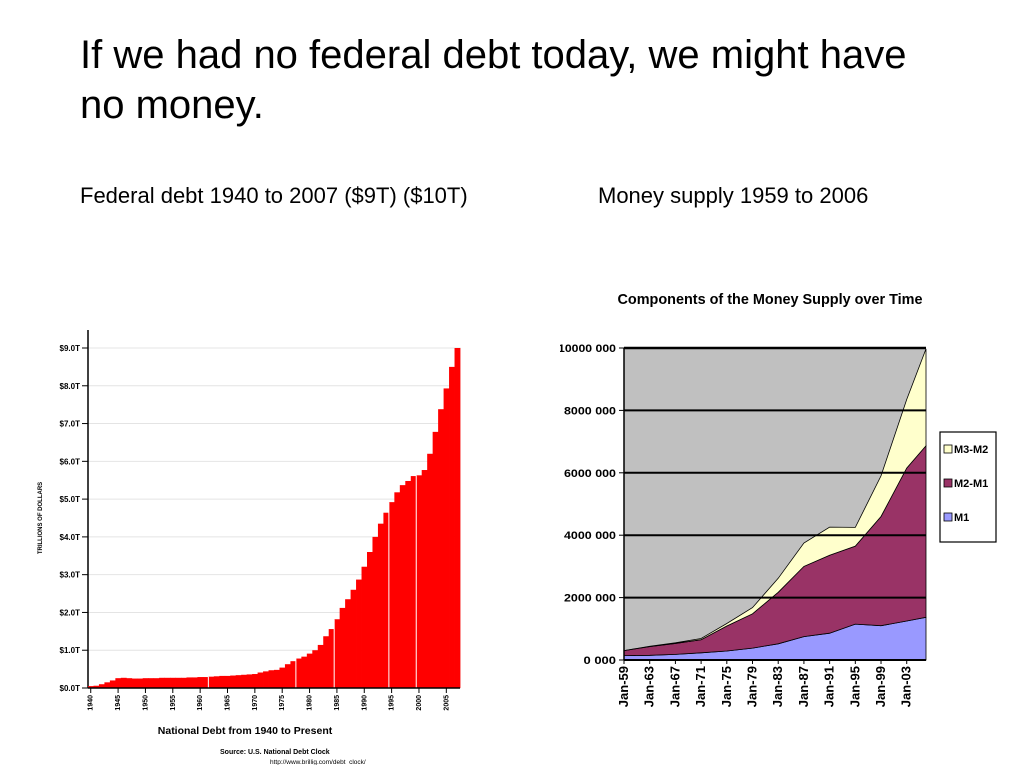 Image resolution: width=1024 pixels, height=768 pixels. I want to click on y-tick-label: $2.0T, so click(70, 612).